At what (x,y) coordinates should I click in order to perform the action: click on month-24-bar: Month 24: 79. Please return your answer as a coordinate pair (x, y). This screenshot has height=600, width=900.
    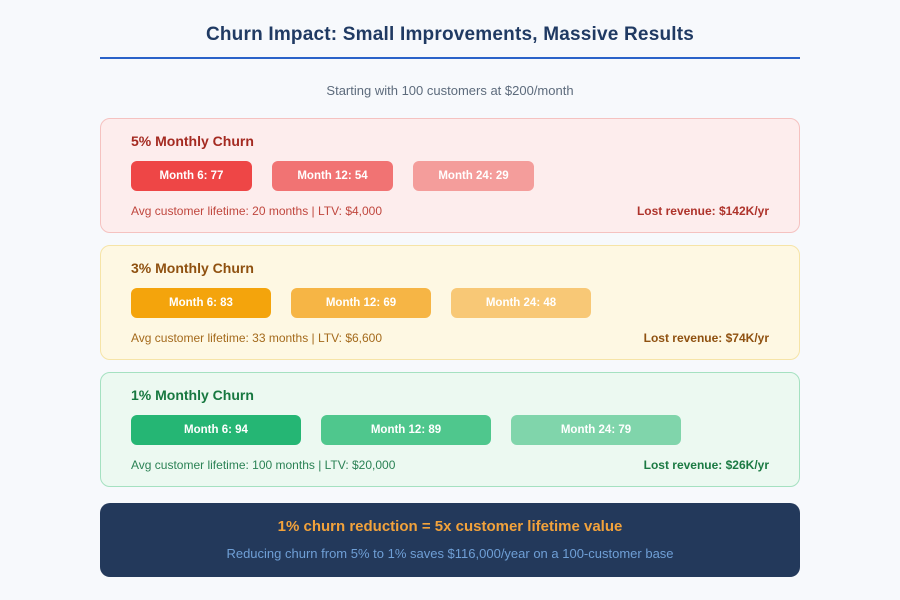
    Looking at the image, I should click on (596, 430).